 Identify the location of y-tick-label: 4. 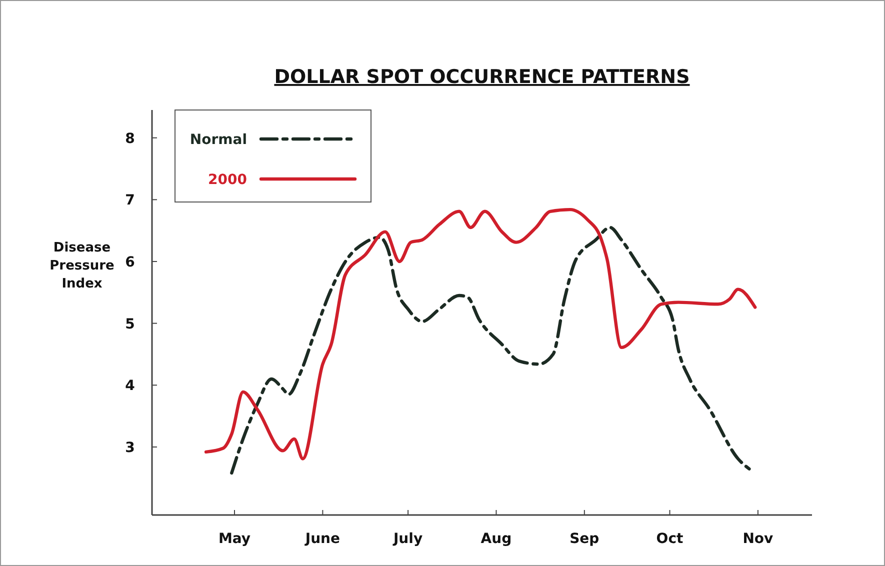
(130, 386).